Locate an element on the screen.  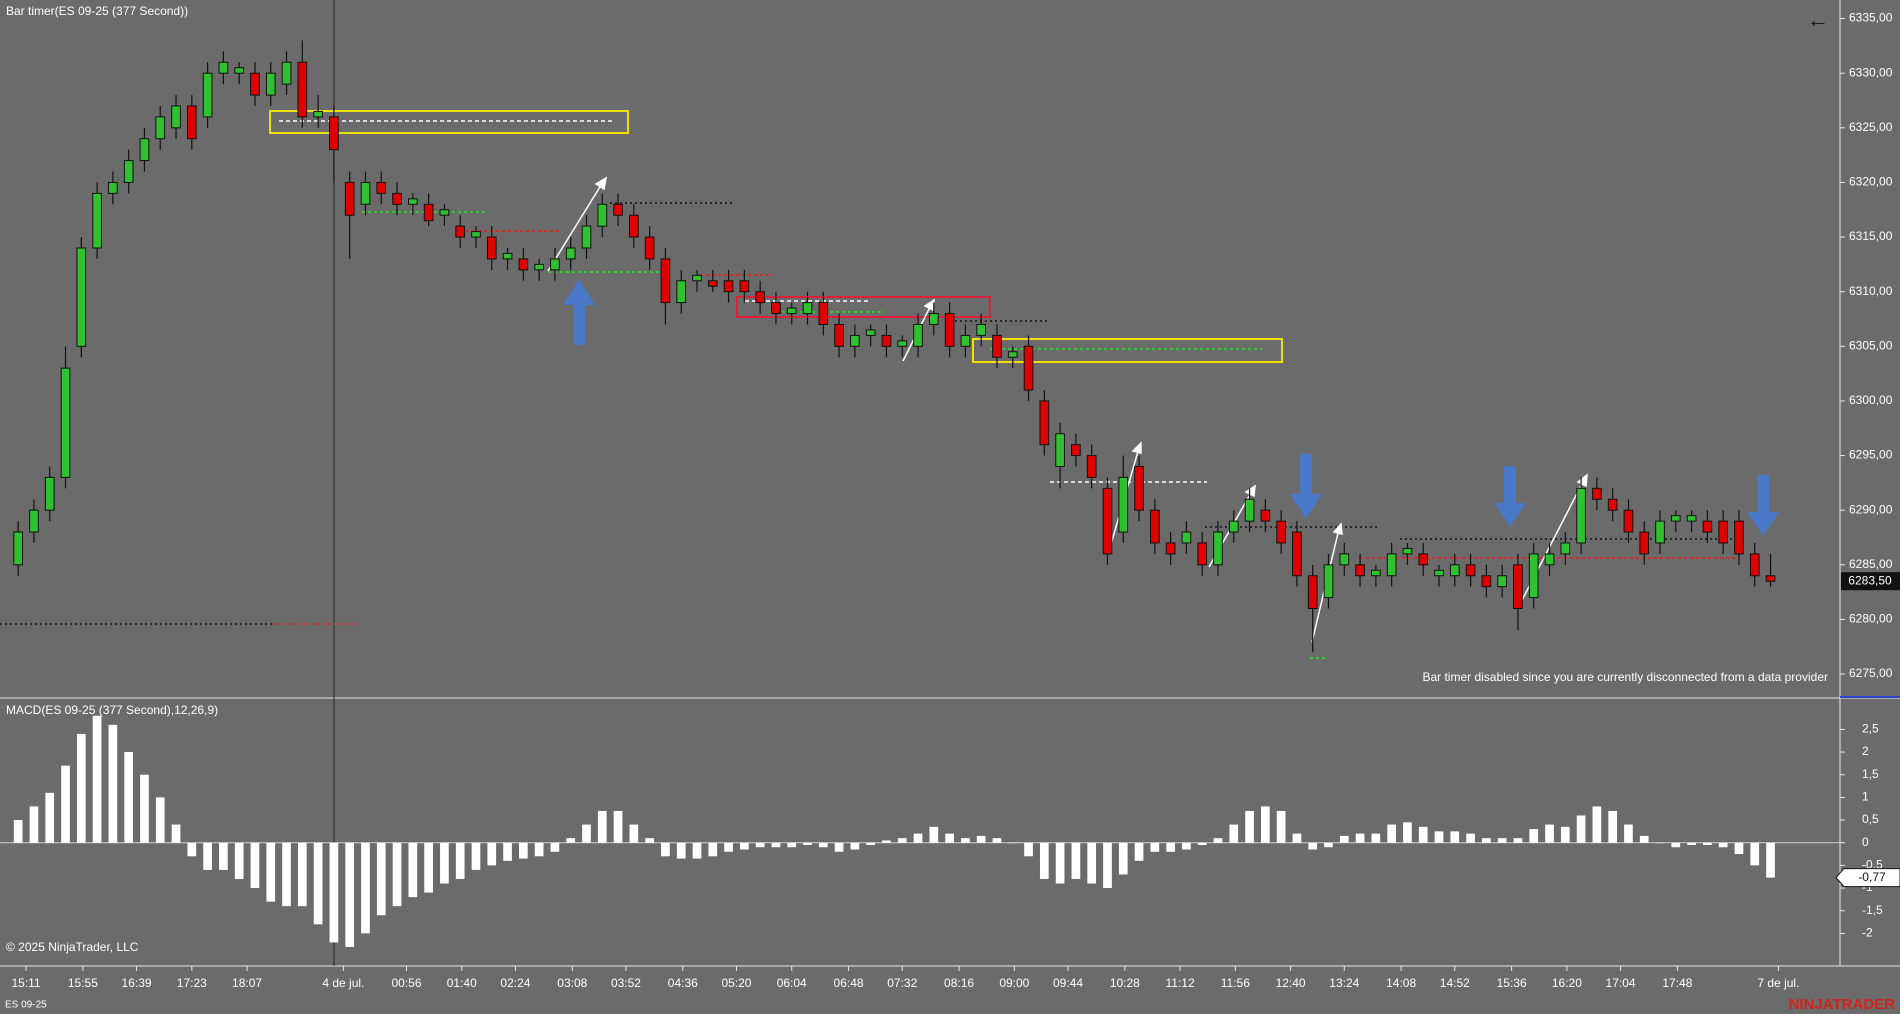
x-tick-label: 18:07 is located at coordinates (247, 983).